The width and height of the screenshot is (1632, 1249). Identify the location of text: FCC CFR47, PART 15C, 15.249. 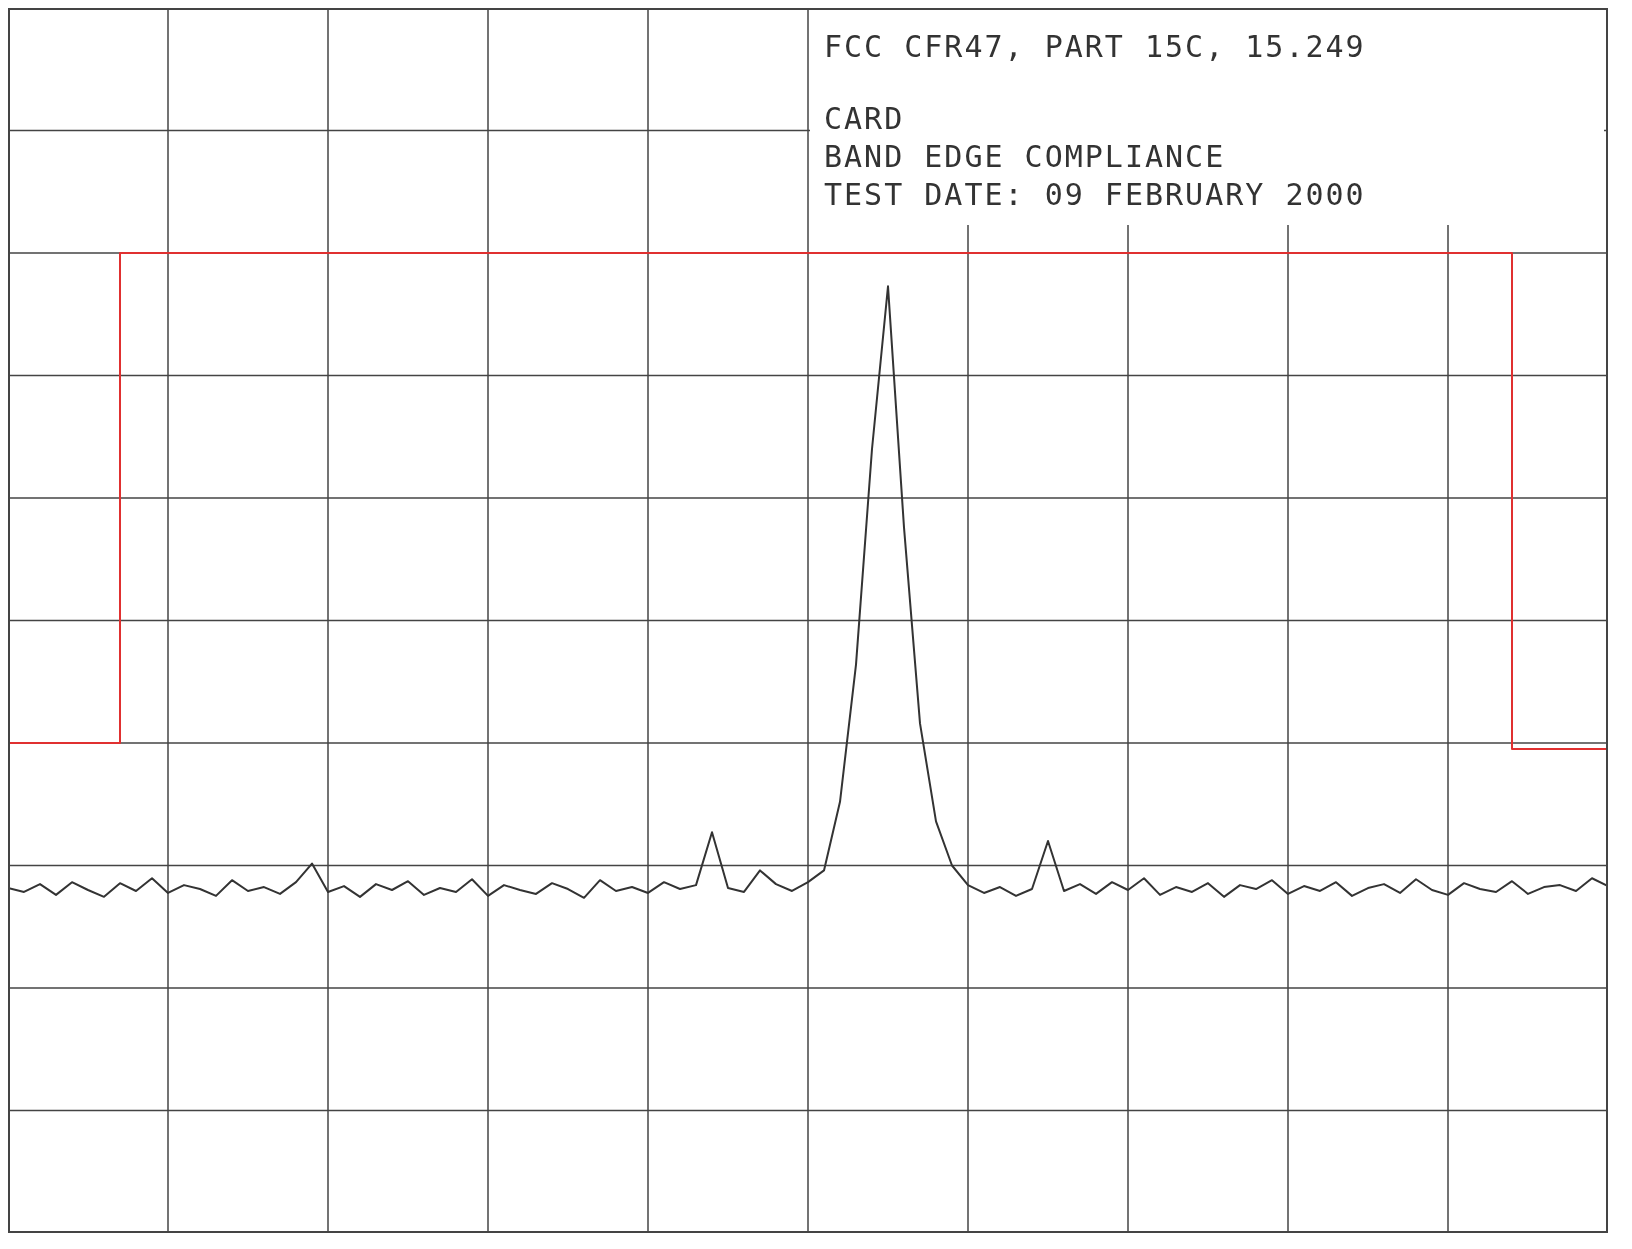
(1095, 47).